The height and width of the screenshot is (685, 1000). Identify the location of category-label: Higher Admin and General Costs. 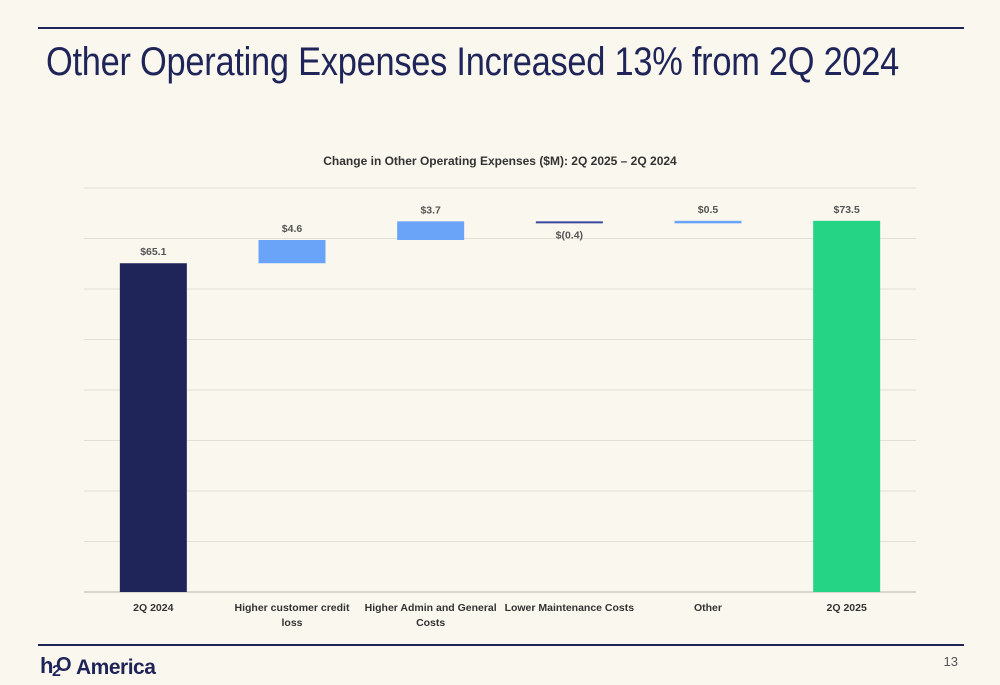
(431, 615).